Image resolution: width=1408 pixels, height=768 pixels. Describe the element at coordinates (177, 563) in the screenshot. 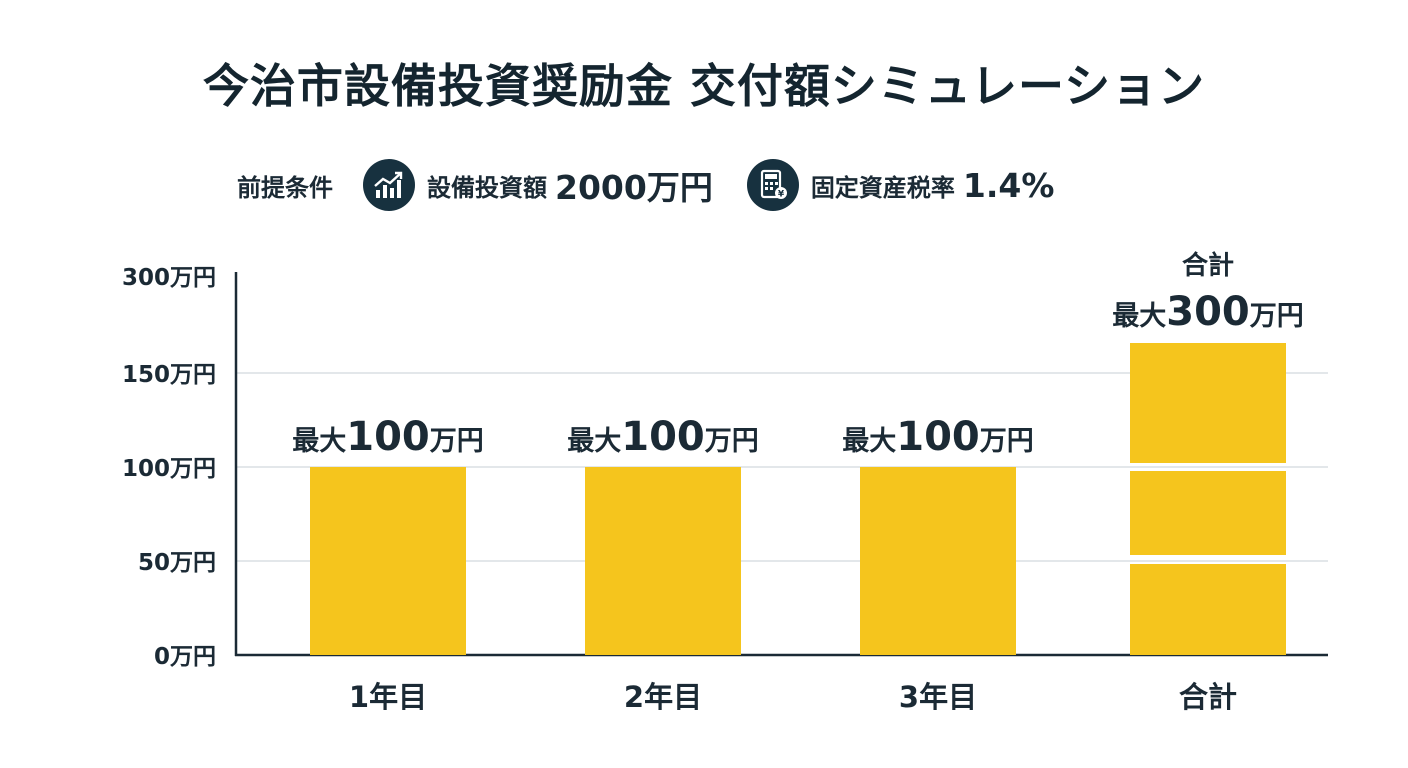

I see `y-tick-label: 50万円` at that location.